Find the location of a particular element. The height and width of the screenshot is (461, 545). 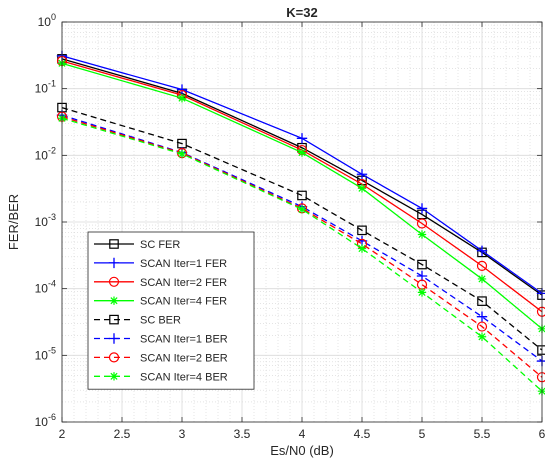

x-tick-label: 5 is located at coordinates (422, 434).